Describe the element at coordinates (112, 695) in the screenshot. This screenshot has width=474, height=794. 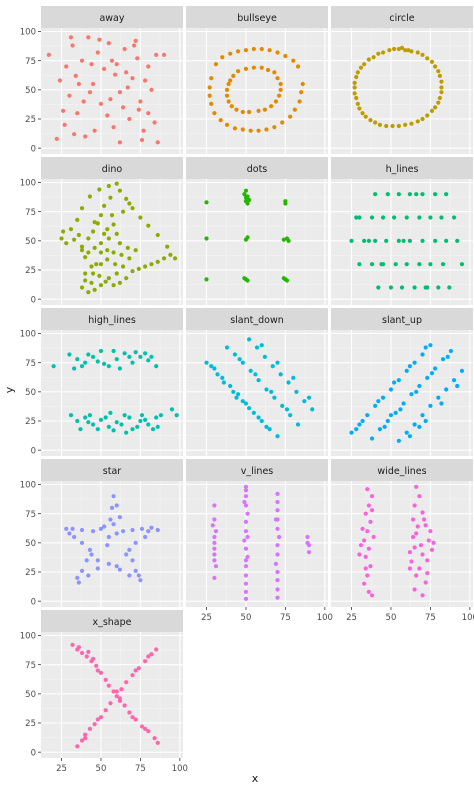
I see `panel-bg-x_shape` at that location.